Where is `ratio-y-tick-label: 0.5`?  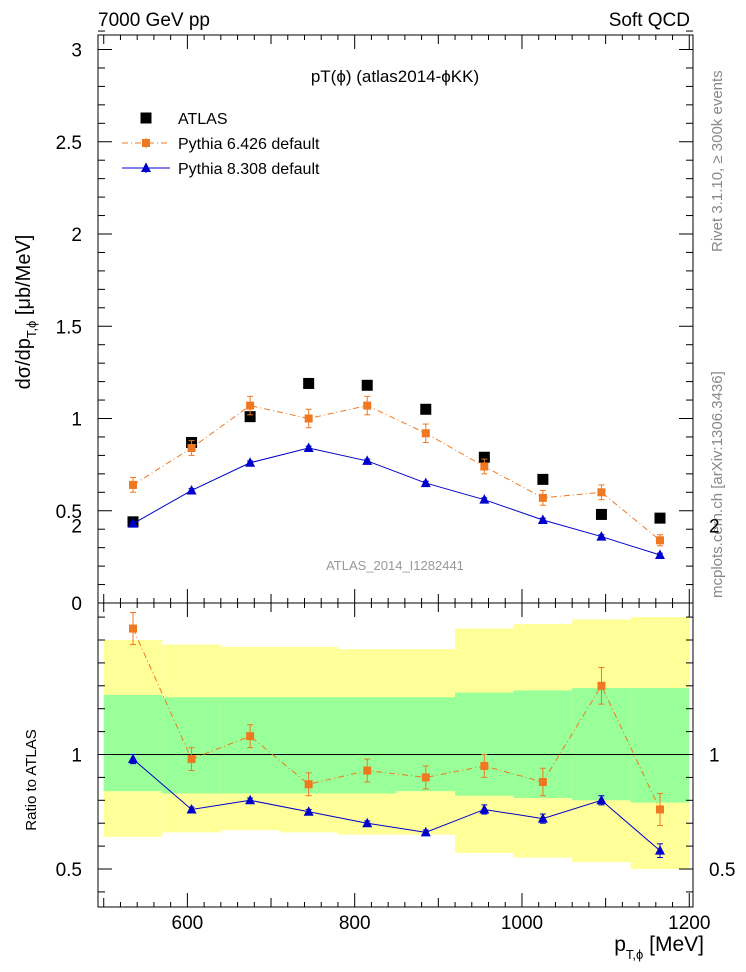
ratio-y-tick-label: 0.5 is located at coordinates (69, 870).